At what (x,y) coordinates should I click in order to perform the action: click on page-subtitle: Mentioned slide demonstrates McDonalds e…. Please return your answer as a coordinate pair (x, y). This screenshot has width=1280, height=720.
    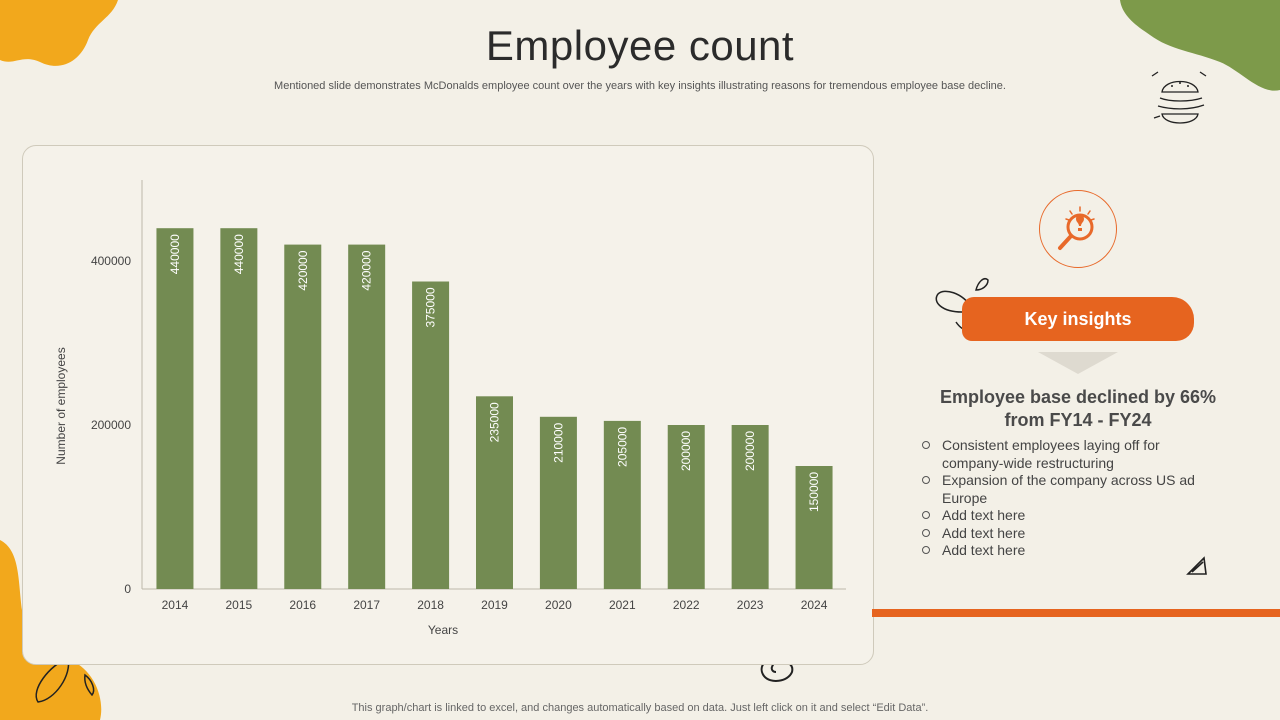
    Looking at the image, I should click on (640, 86).